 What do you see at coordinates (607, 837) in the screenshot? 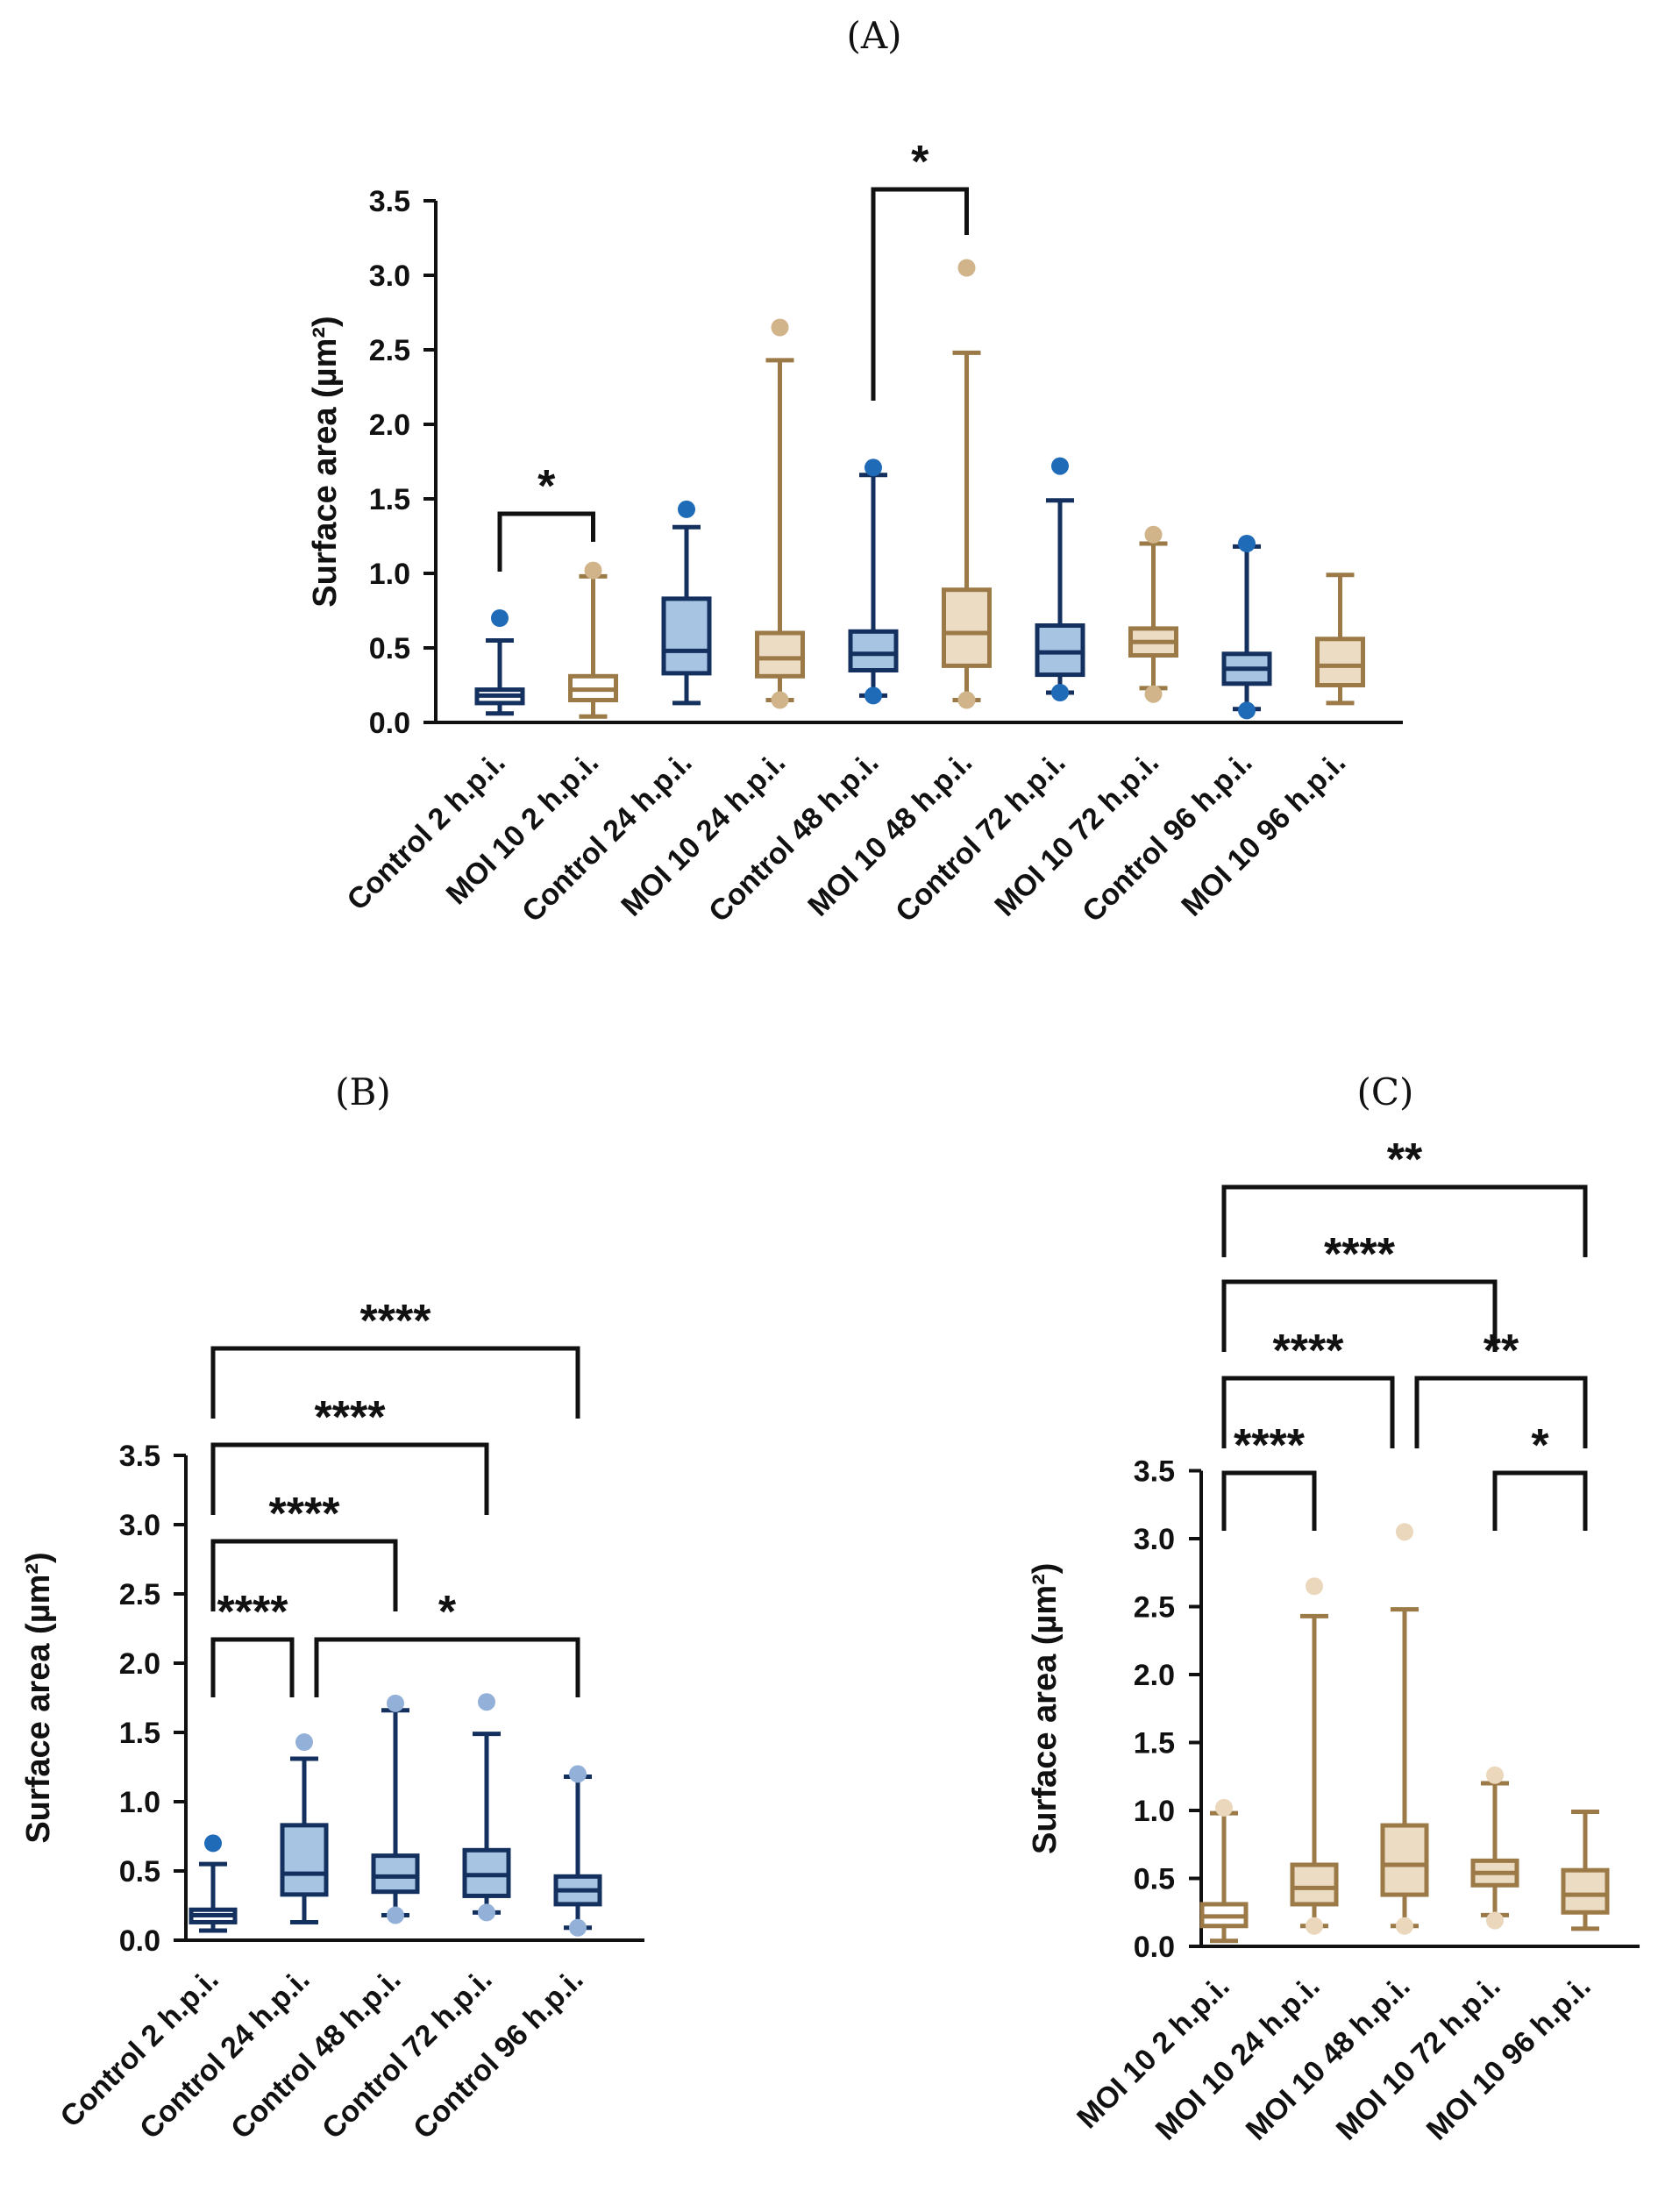
I see `x-category-label: Control 24 h.p.i.` at bounding box center [607, 837].